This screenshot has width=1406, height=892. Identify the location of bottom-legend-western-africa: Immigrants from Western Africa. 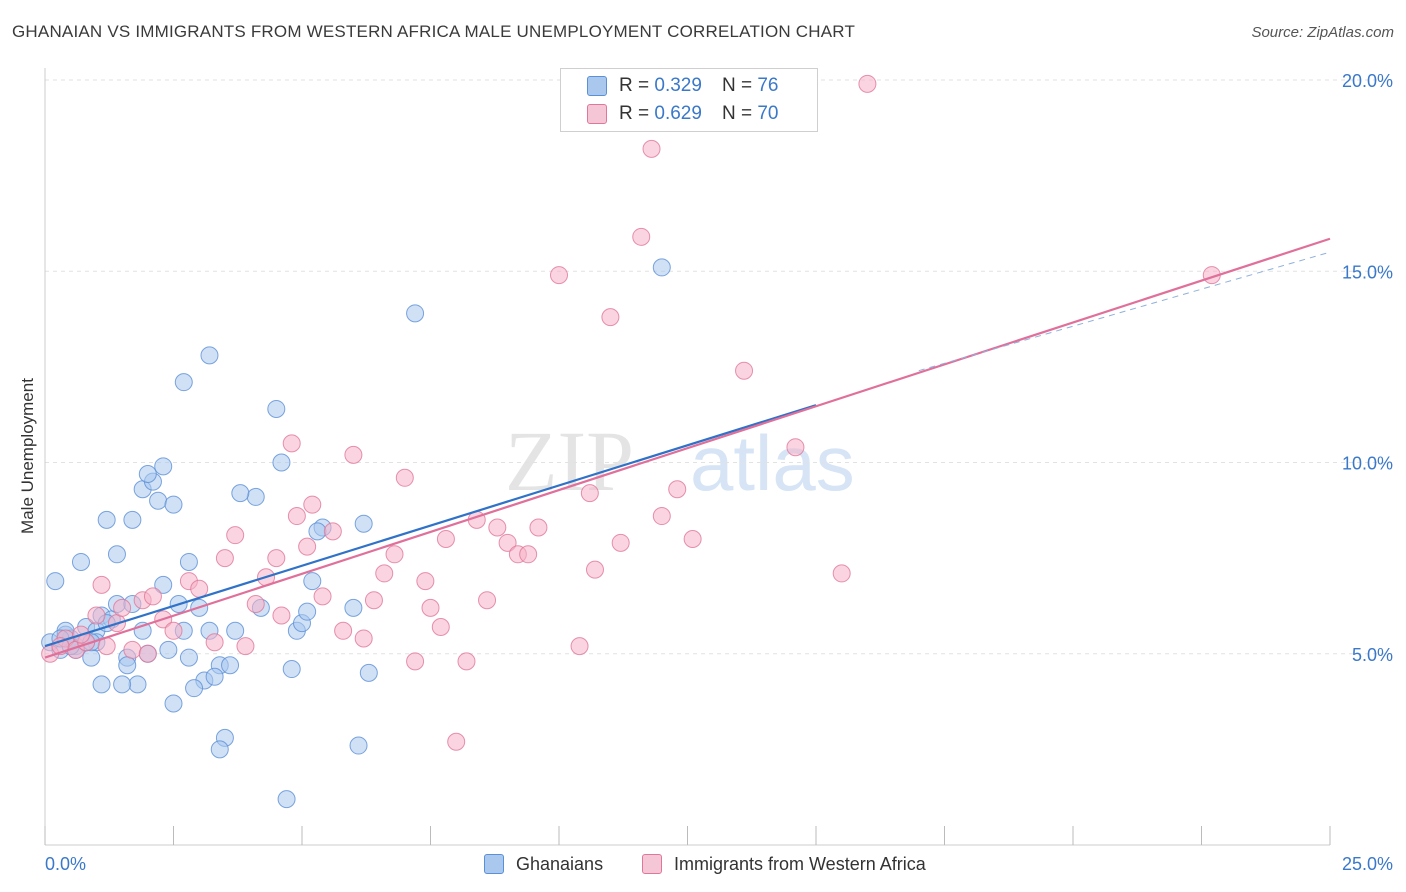
(784, 864).